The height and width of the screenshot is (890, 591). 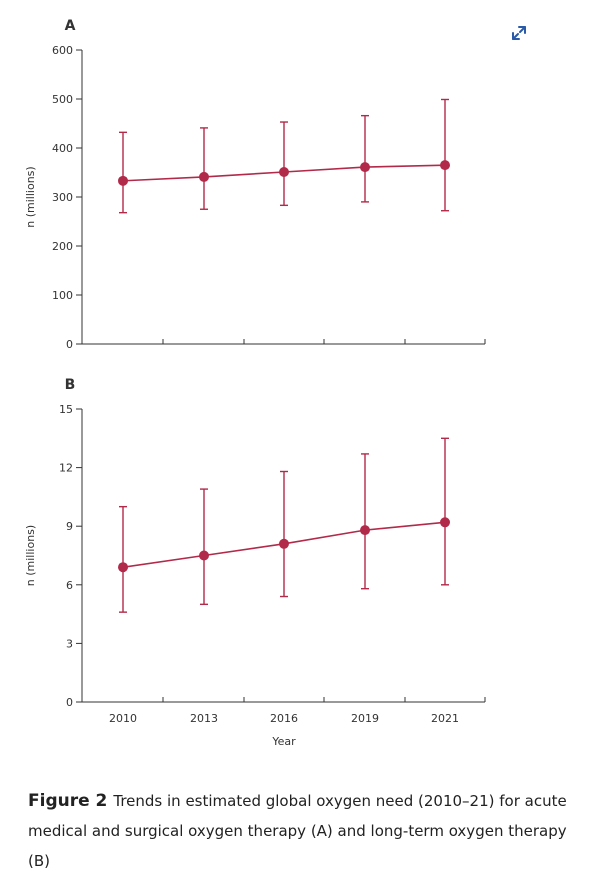 What do you see at coordinates (123, 718) in the screenshot?
I see `x-tick-label: 2010` at bounding box center [123, 718].